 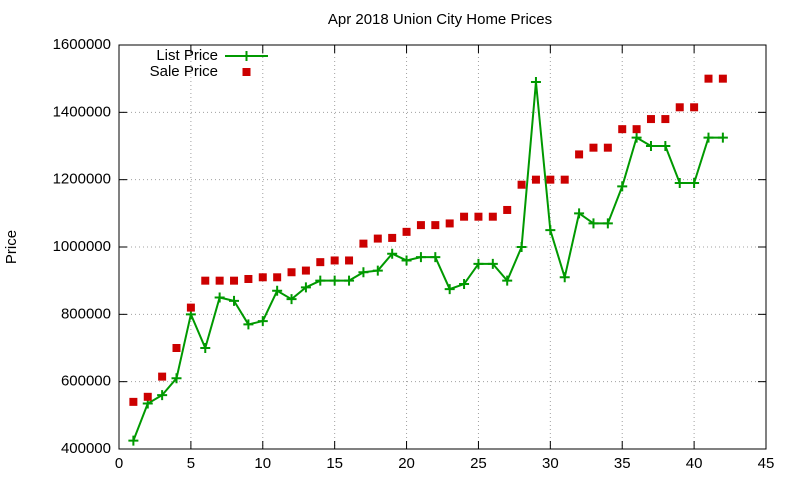 What do you see at coordinates (694, 463) in the screenshot?
I see `x-tick-label: 40` at bounding box center [694, 463].